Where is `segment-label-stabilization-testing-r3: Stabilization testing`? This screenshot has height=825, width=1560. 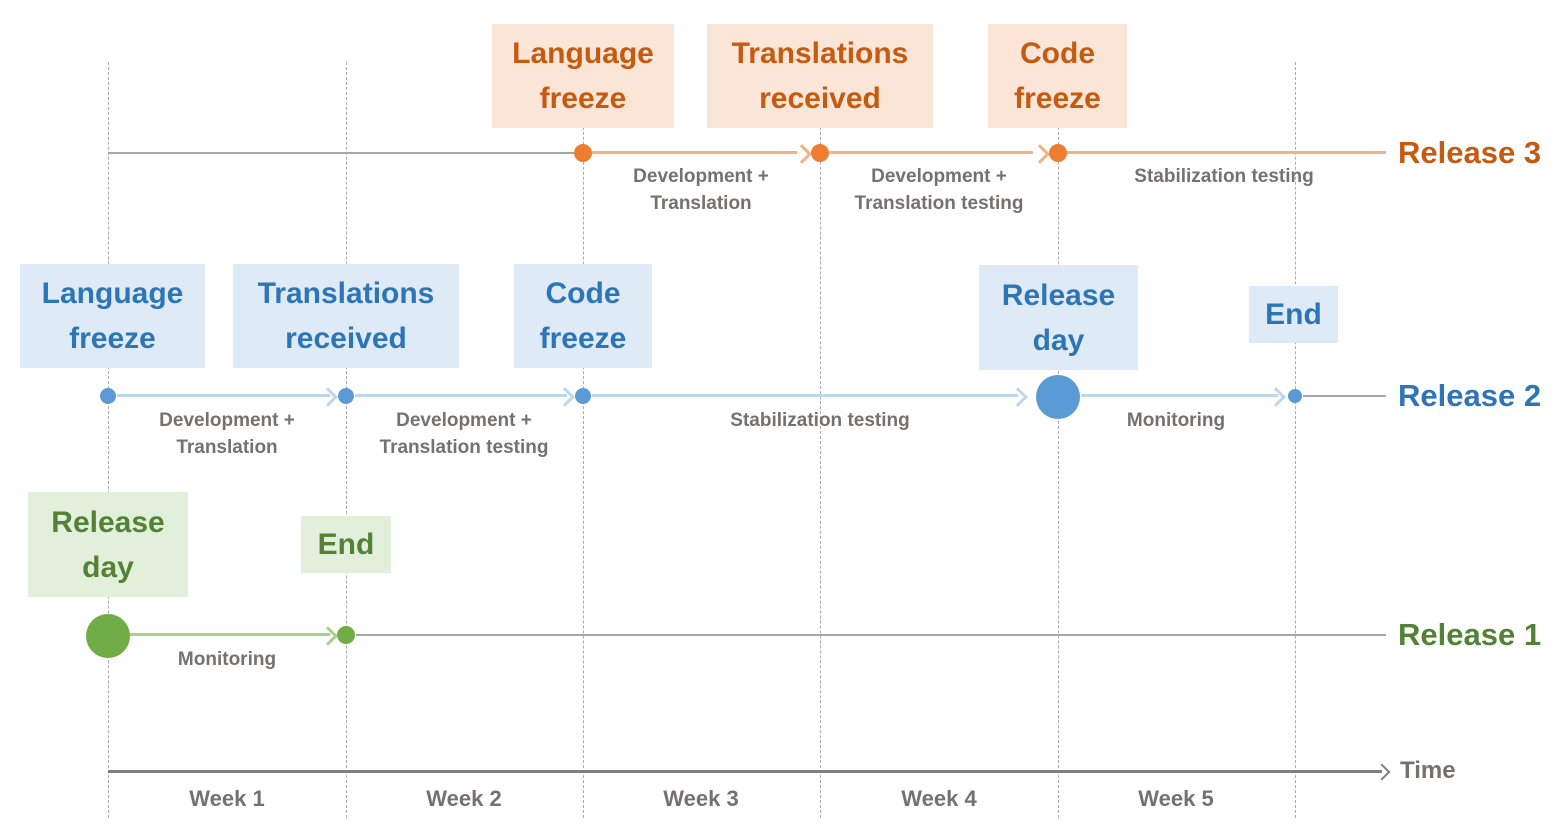 segment-label-stabilization-testing-r3: Stabilization testing is located at coordinates (1224, 176).